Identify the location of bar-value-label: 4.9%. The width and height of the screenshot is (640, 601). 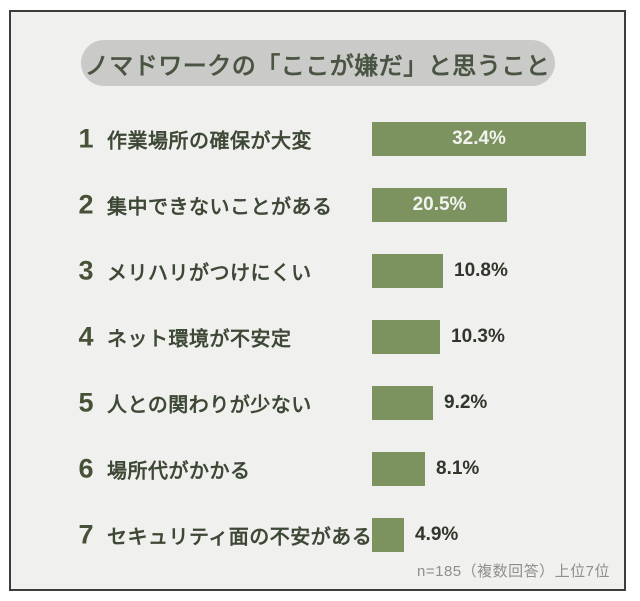
(437, 534).